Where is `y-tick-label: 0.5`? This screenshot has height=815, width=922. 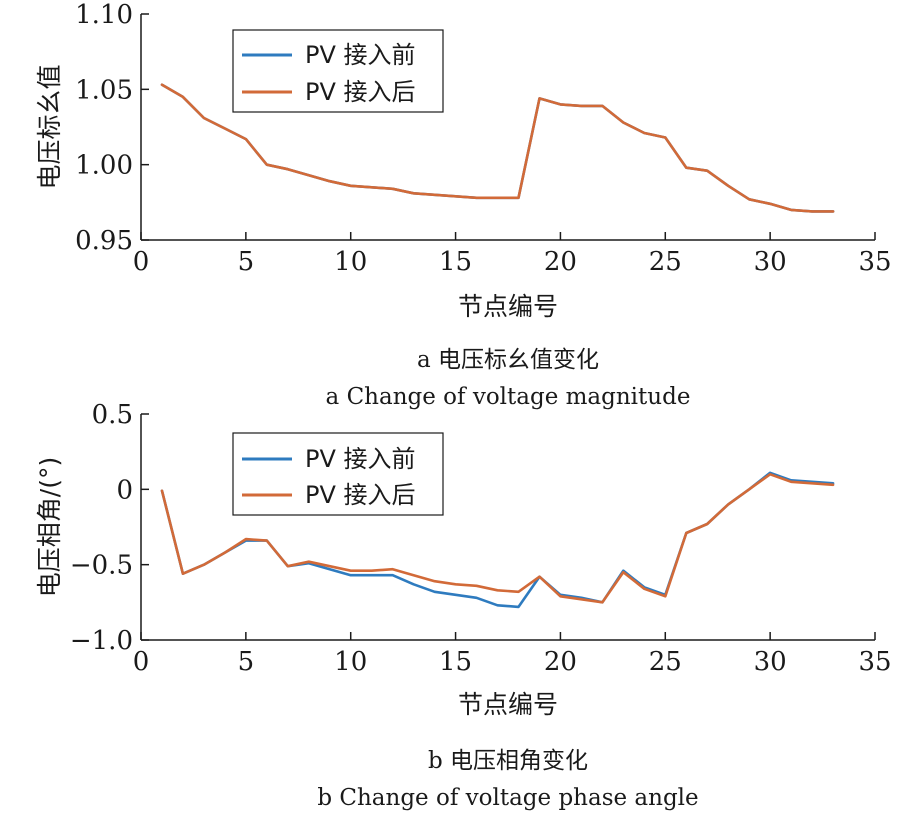
y-tick-label: 0.5 is located at coordinates (112, 415).